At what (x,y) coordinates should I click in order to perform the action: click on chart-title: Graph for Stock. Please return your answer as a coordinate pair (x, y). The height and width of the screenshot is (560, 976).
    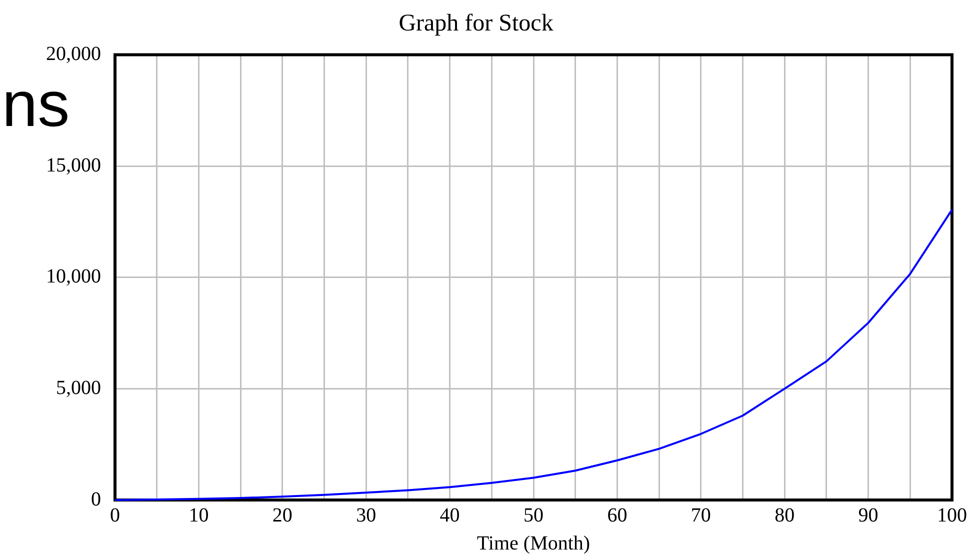
    Looking at the image, I should click on (476, 23).